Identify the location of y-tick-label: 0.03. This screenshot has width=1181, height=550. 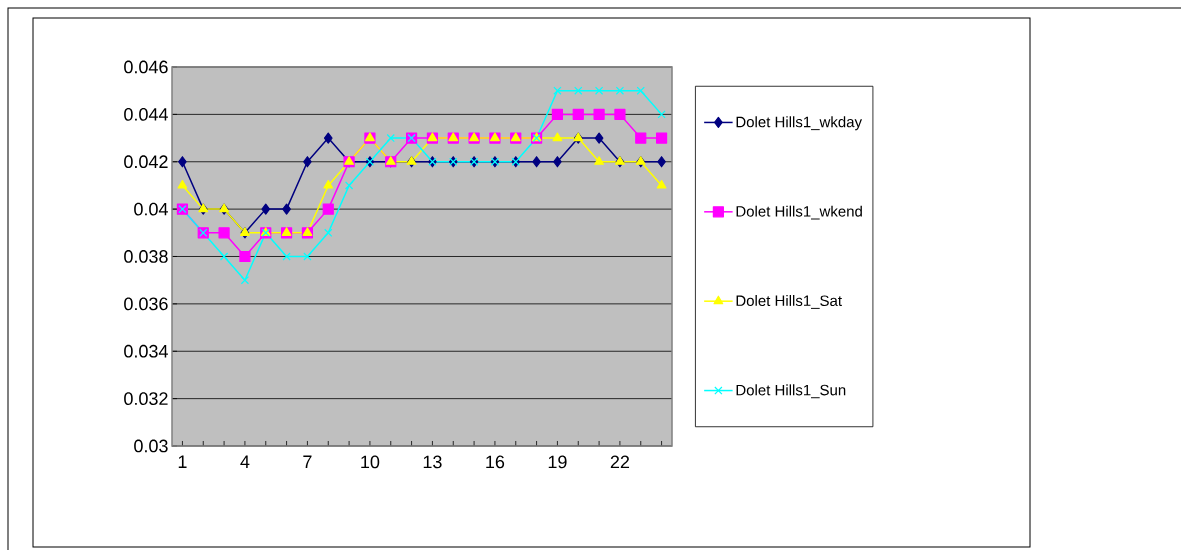
(151, 446).